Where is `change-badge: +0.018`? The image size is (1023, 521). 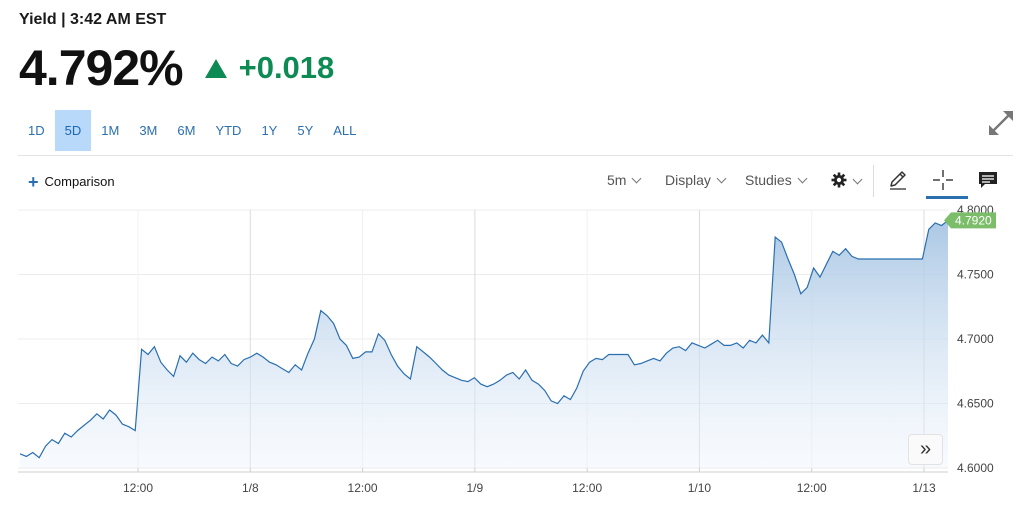 change-badge: +0.018 is located at coordinates (269, 68).